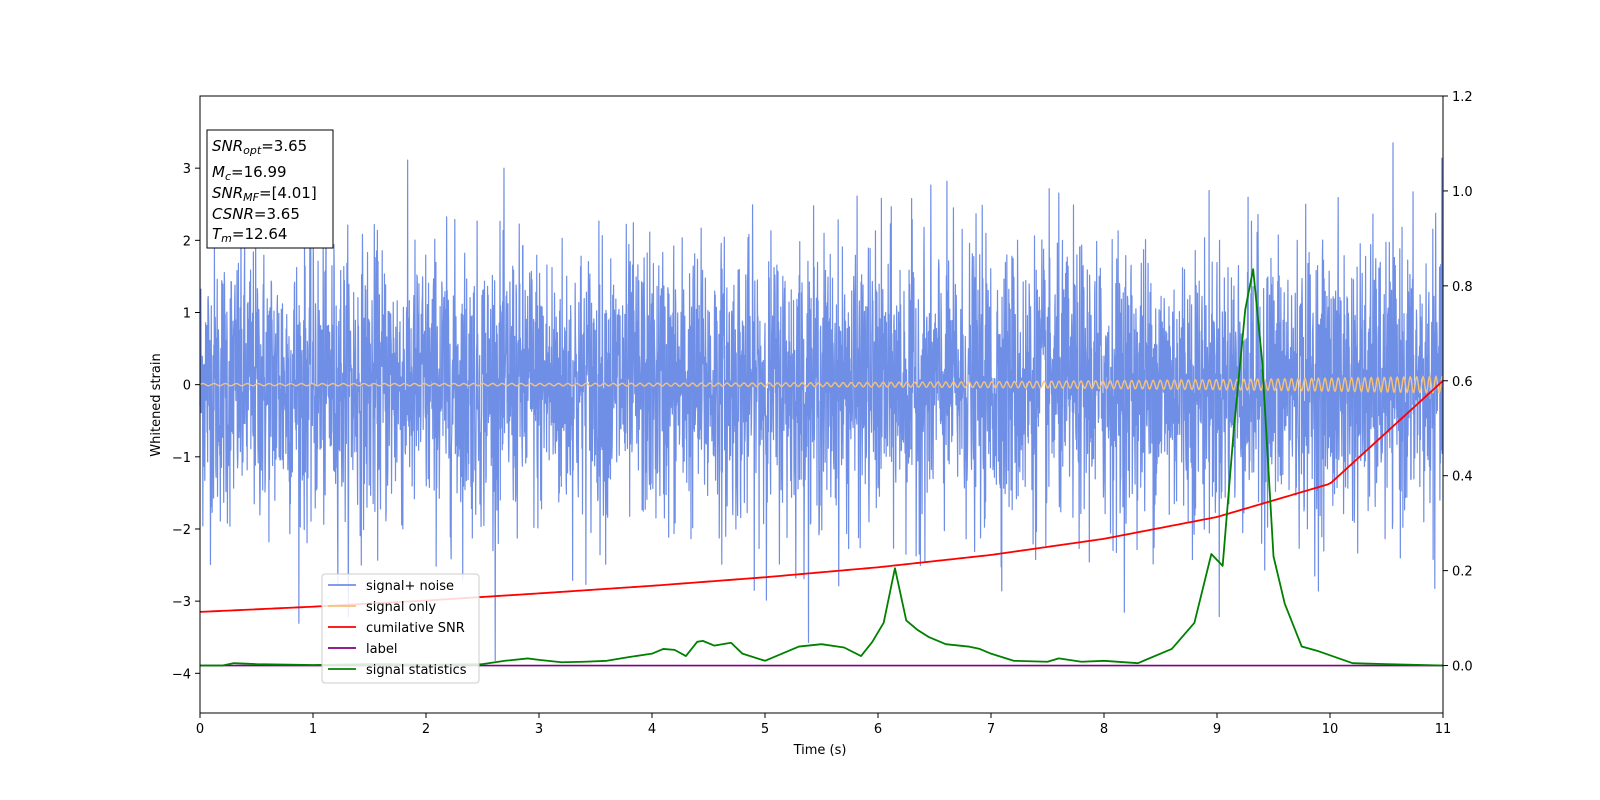 The image size is (1600, 800). Describe the element at coordinates (415, 628) in the screenshot. I see `legend-label: cumilative SNR` at that location.